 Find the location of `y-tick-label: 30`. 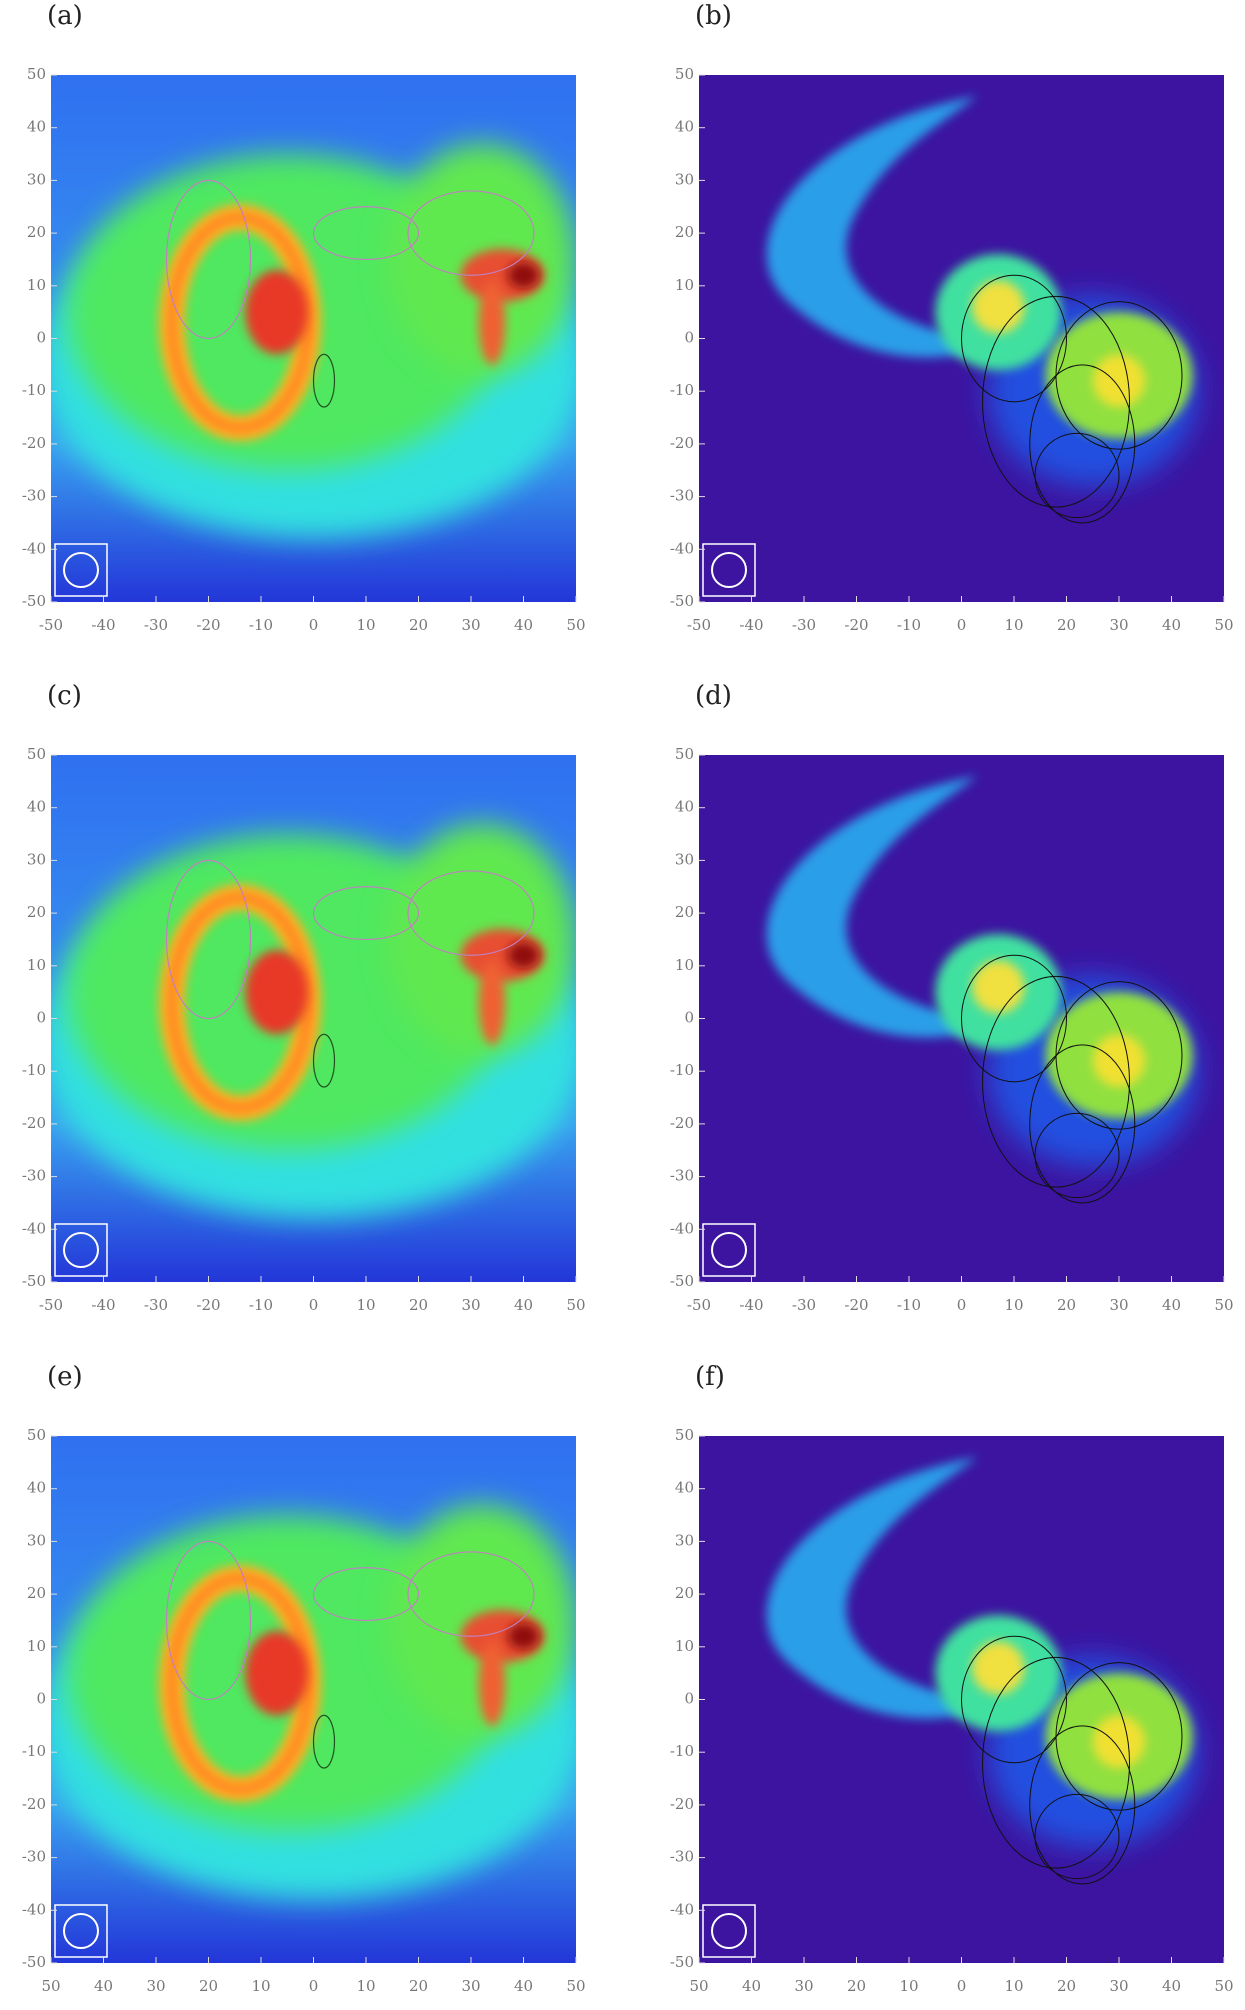

y-tick-label: 30 is located at coordinates (36, 1540).